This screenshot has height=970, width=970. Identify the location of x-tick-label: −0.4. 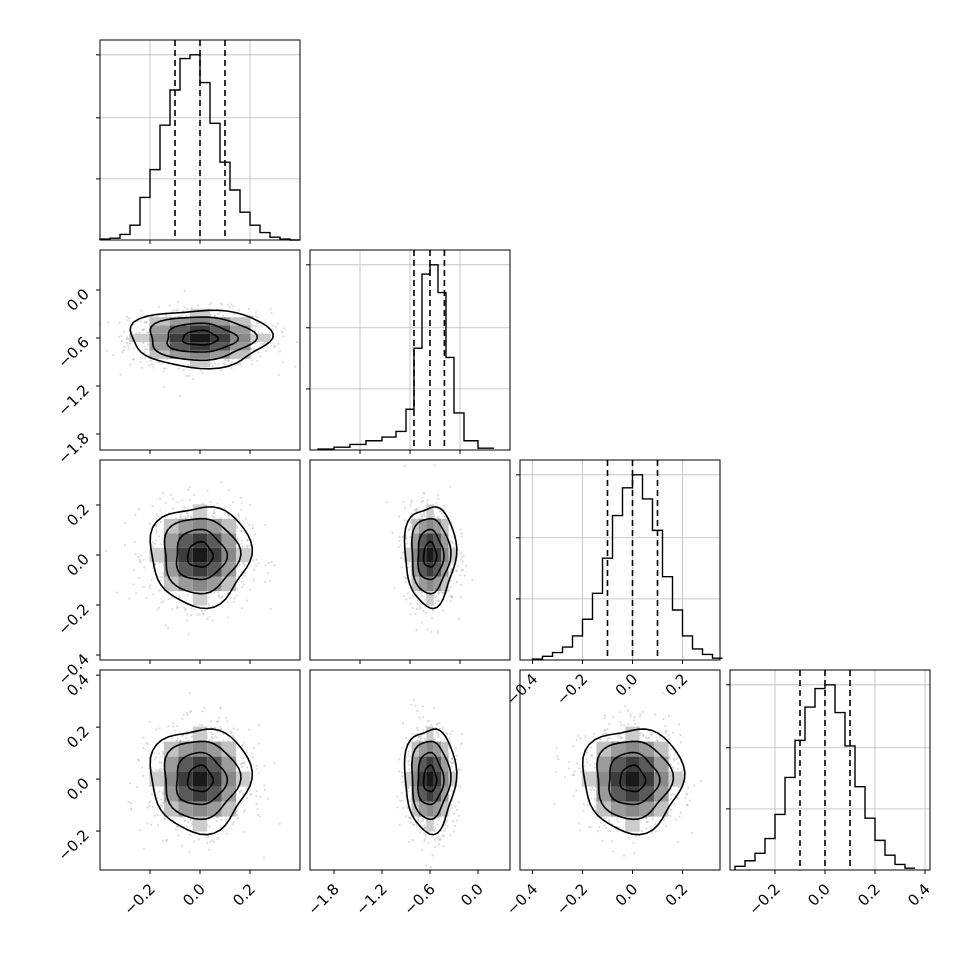
(522, 689).